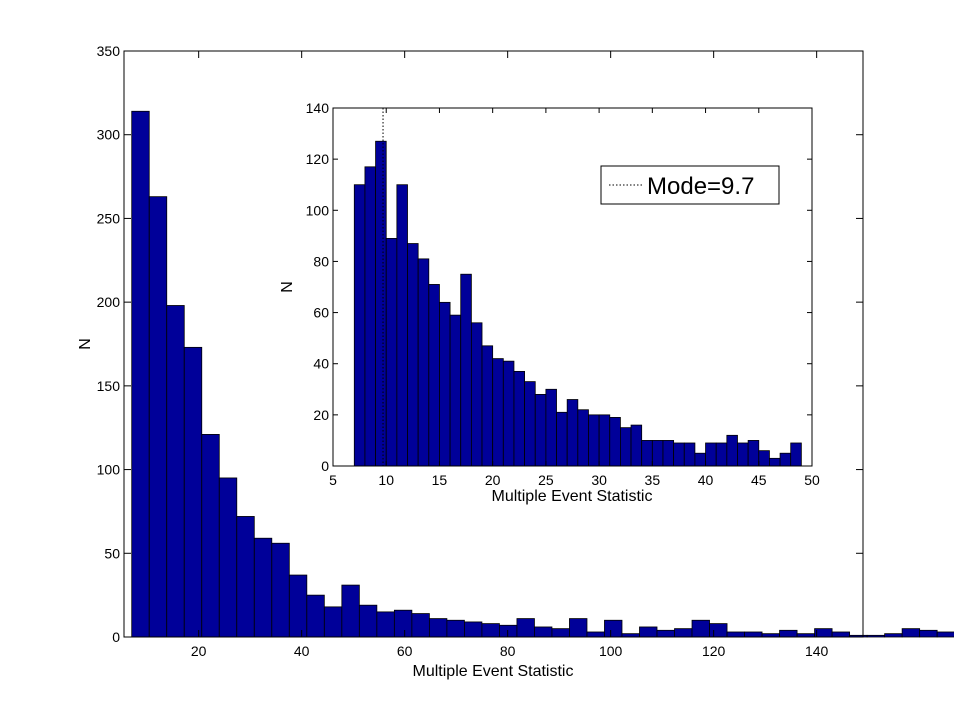 The width and height of the screenshot is (954, 716). I want to click on inset-y-tick-label-1: 20, so click(321, 415).